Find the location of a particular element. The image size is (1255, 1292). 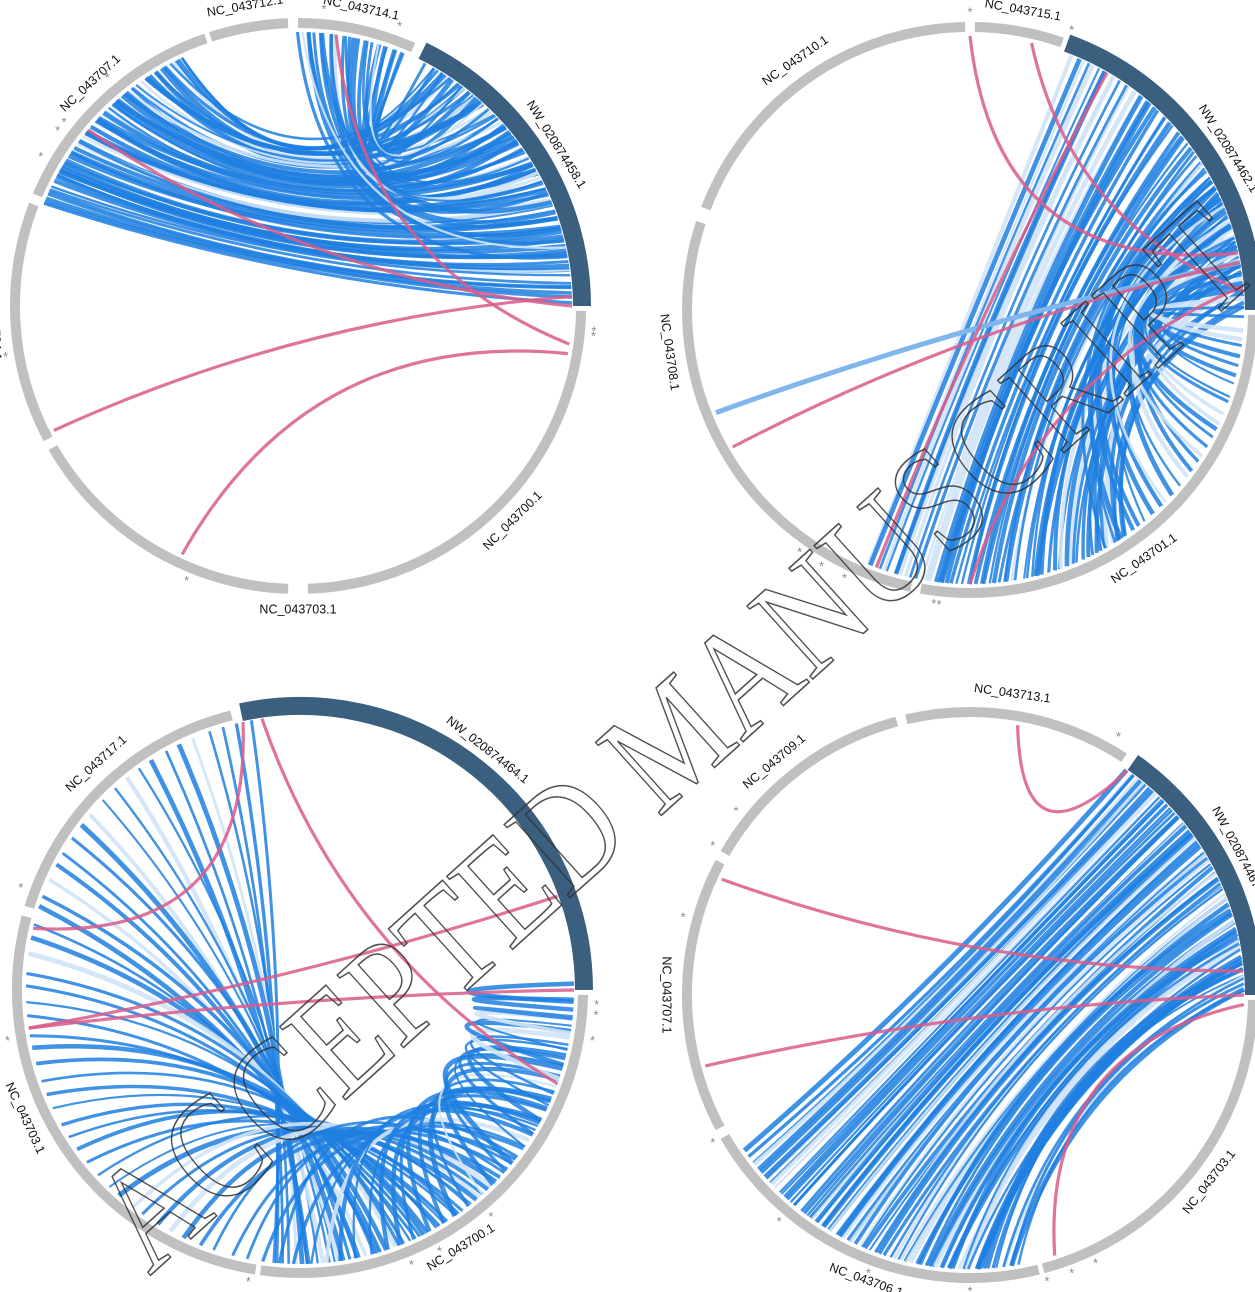

segment-label: NC_043712.1 is located at coordinates (245, 10).